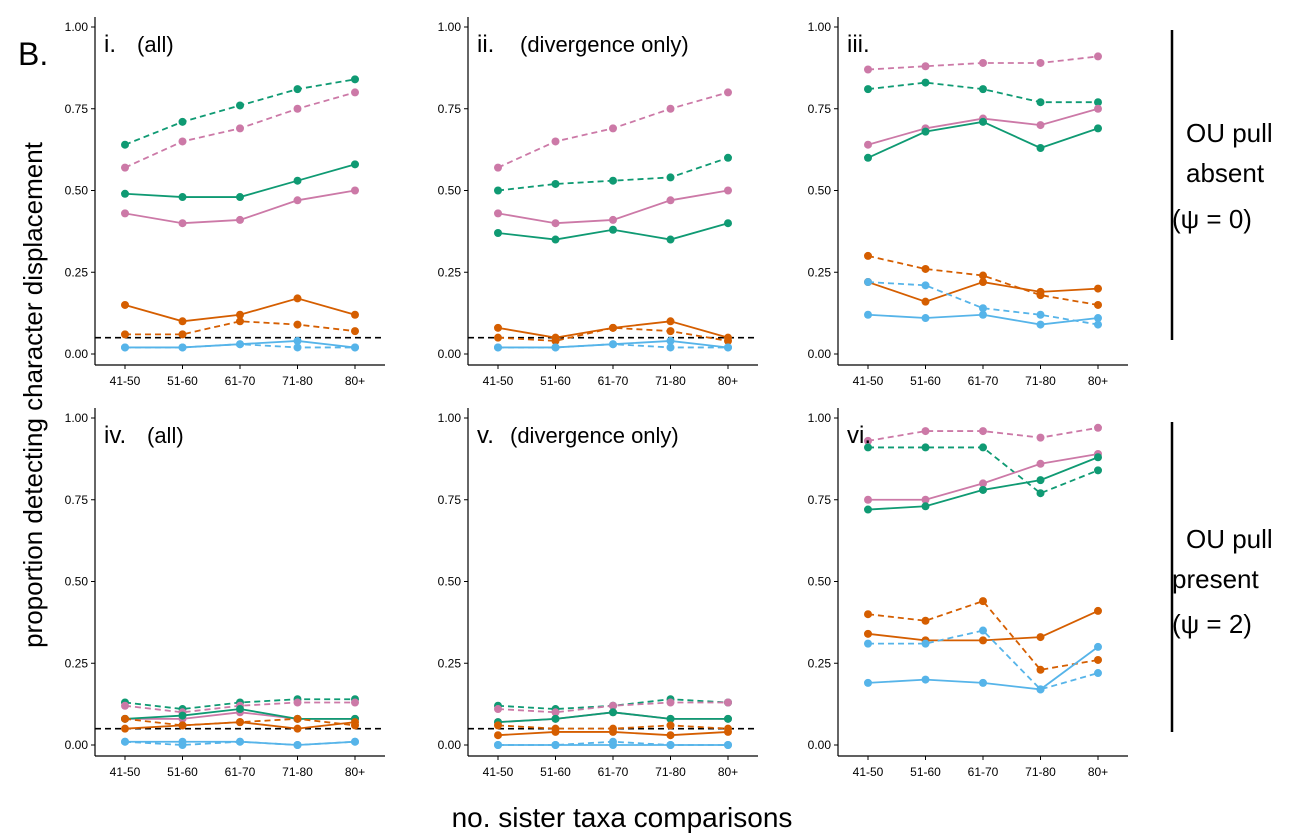 The width and height of the screenshot is (1294, 836). I want to click on x-tick-label: 80+, so click(1098, 381).